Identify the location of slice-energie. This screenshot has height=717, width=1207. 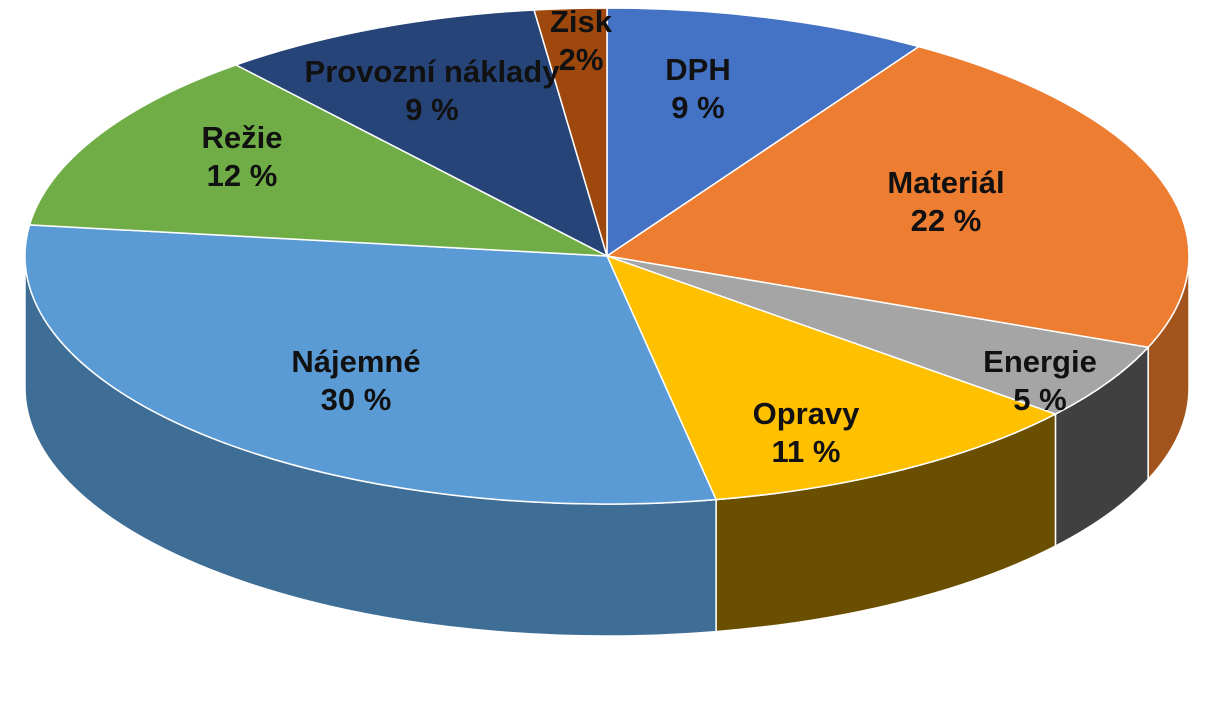
(878, 335).